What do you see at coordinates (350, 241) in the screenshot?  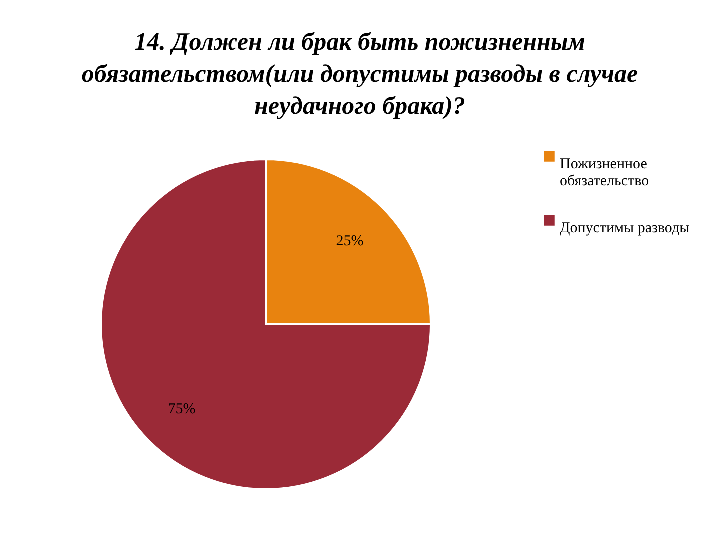 I see `data-label: 25%` at bounding box center [350, 241].